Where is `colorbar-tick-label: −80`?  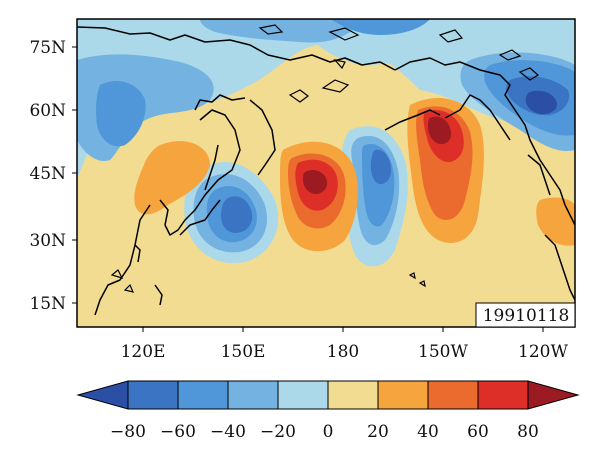
colorbar-tick-label: −80 is located at coordinates (128, 432).